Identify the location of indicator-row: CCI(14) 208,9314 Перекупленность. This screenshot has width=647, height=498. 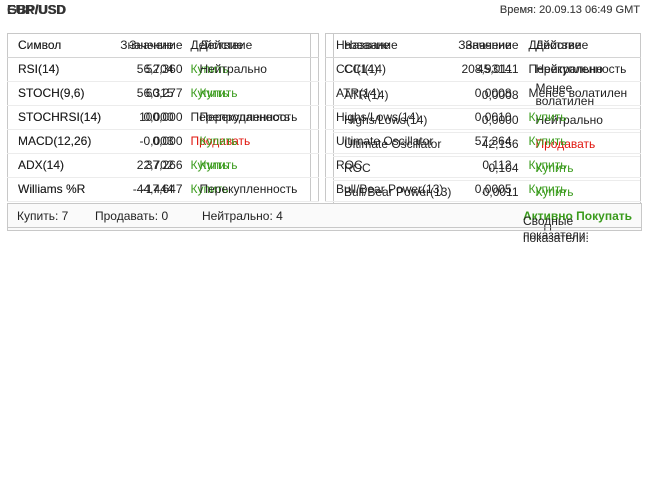
(483, 69).